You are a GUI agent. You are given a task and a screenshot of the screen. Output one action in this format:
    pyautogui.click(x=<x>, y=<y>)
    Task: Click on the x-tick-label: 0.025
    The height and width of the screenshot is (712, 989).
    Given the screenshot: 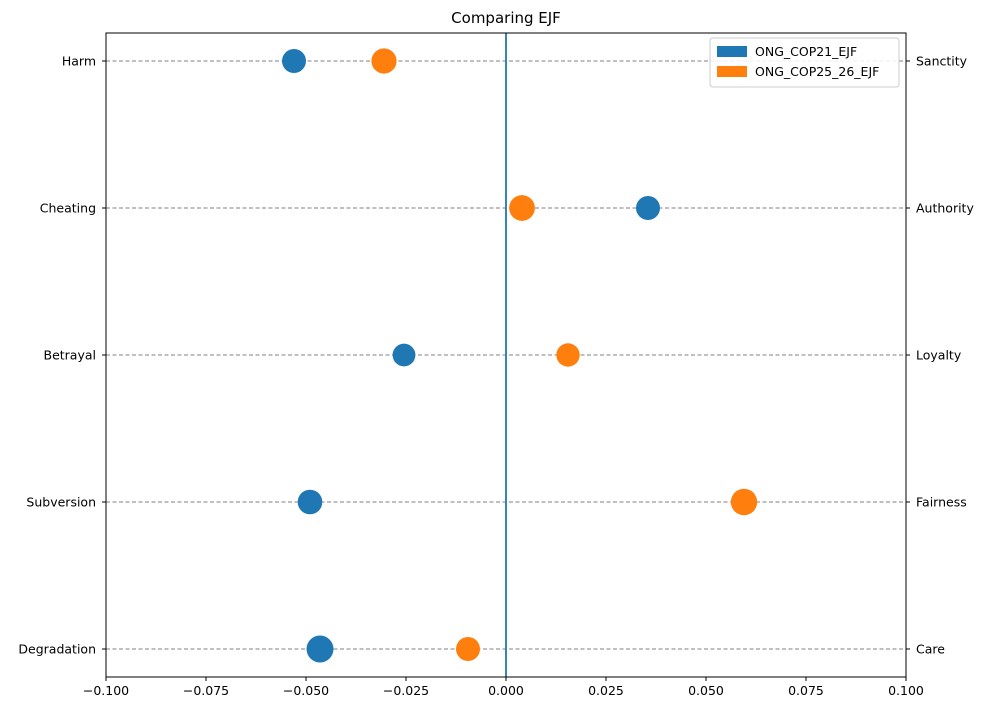 What is the action you would take?
    pyautogui.click(x=606, y=690)
    